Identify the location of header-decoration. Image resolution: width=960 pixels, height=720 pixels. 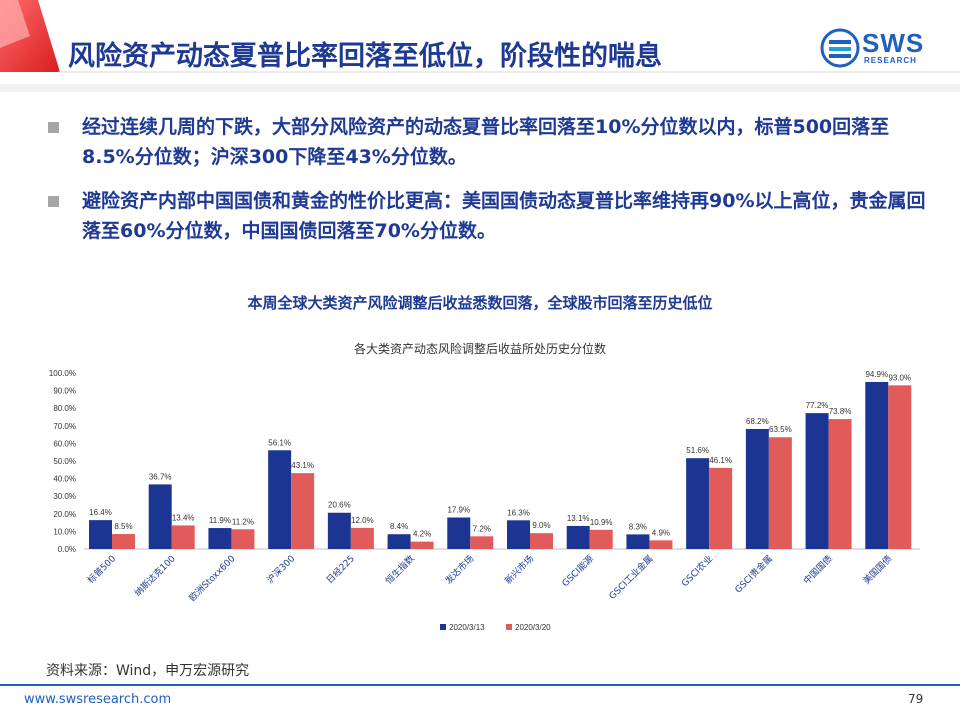
(480, 46).